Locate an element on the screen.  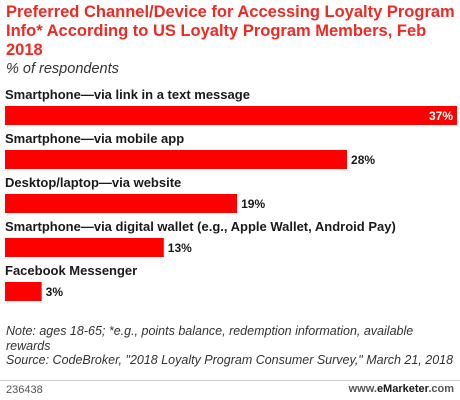
footer-divider is located at coordinates (230, 380).